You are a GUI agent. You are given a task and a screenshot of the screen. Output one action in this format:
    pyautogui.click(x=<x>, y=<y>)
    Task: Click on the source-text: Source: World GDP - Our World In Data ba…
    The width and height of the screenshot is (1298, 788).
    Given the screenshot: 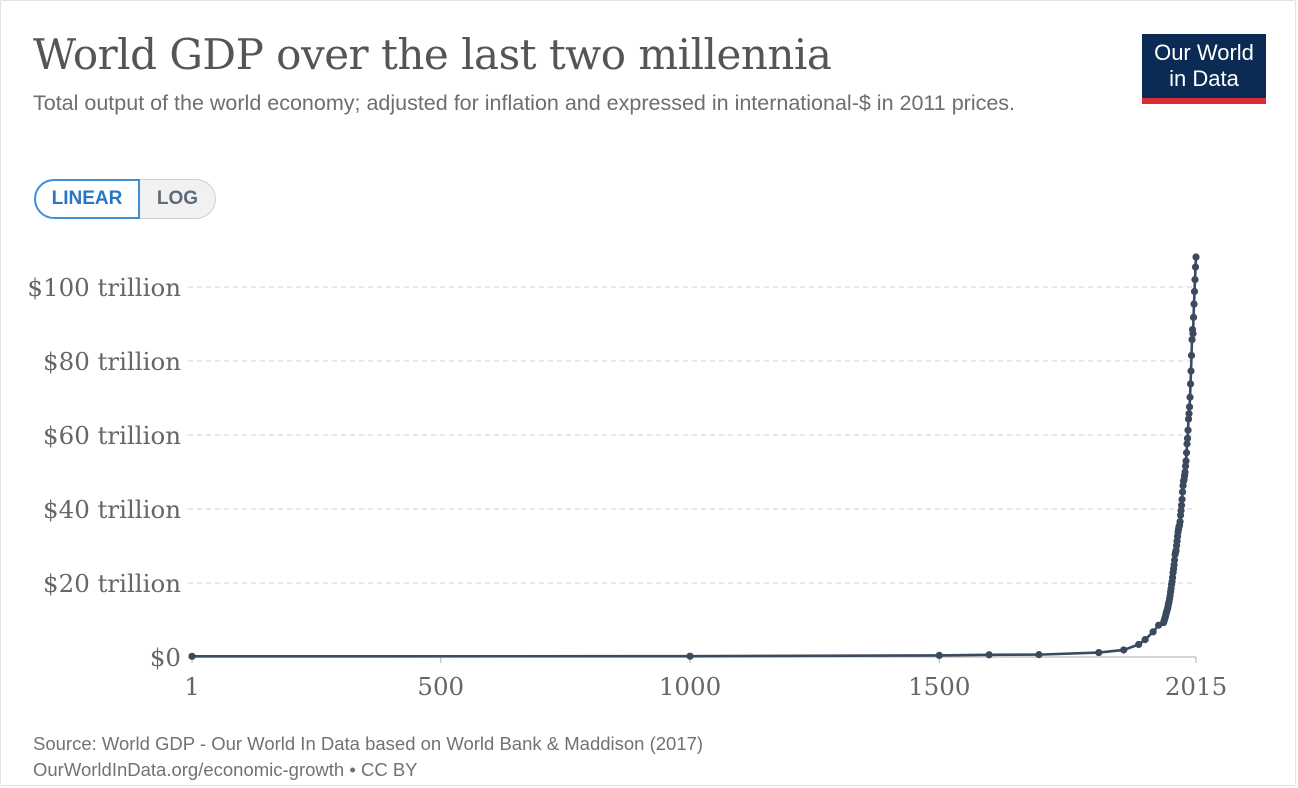 What is the action you would take?
    pyautogui.click(x=368, y=743)
    